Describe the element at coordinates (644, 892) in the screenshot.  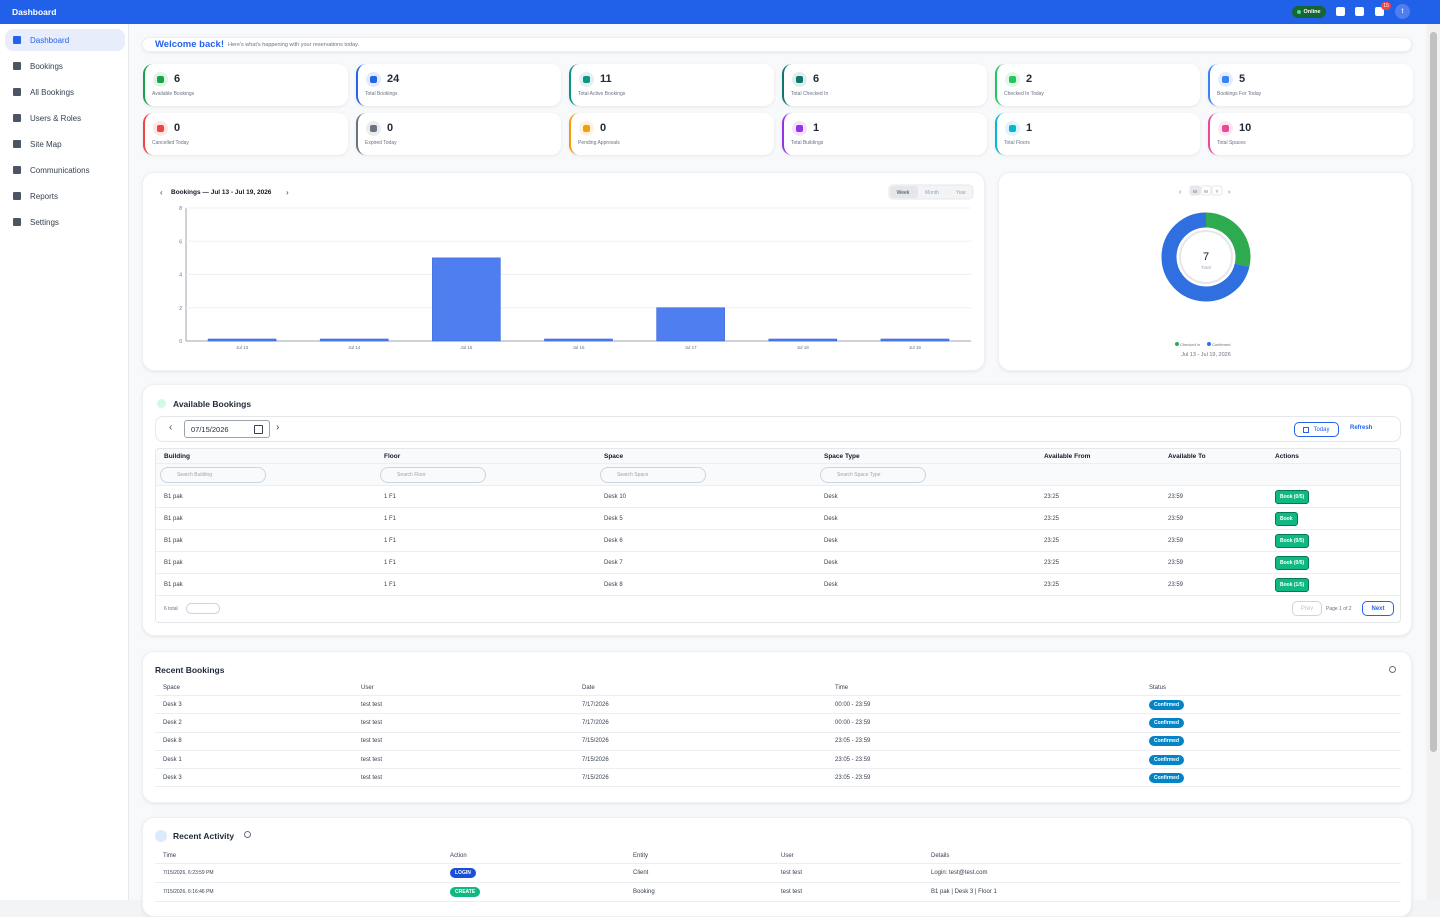
I see `table-cell: Booking` at that location.